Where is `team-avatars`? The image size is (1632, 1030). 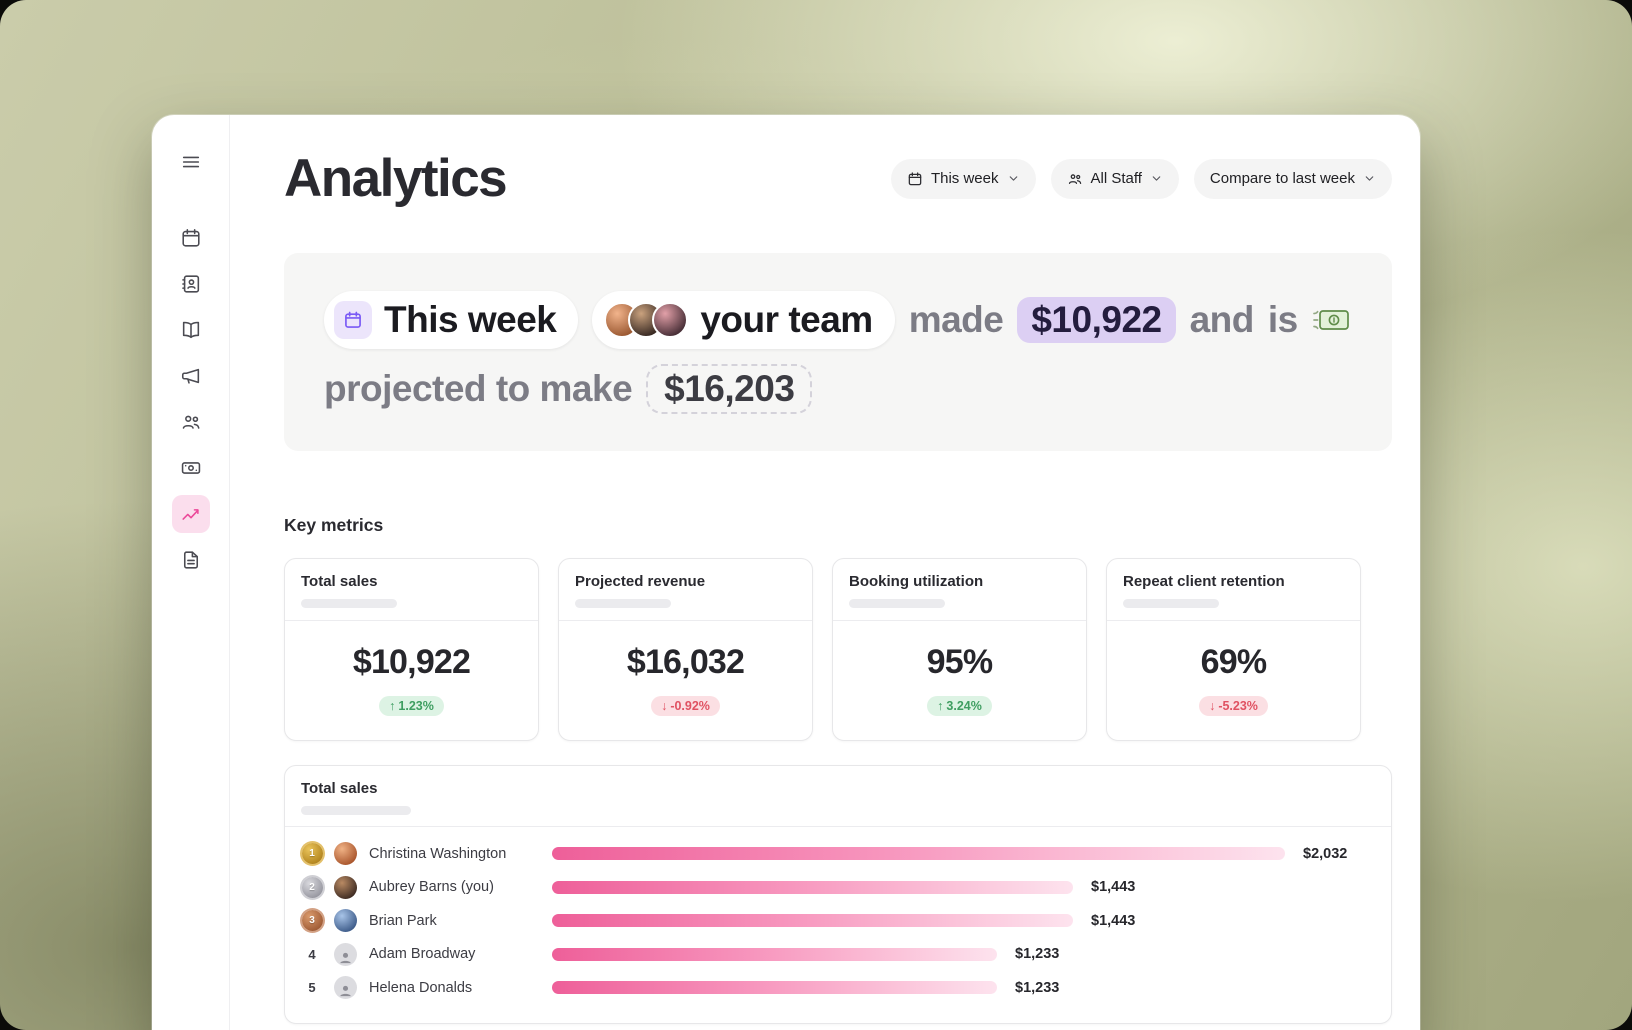
team-avatars is located at coordinates (646, 319).